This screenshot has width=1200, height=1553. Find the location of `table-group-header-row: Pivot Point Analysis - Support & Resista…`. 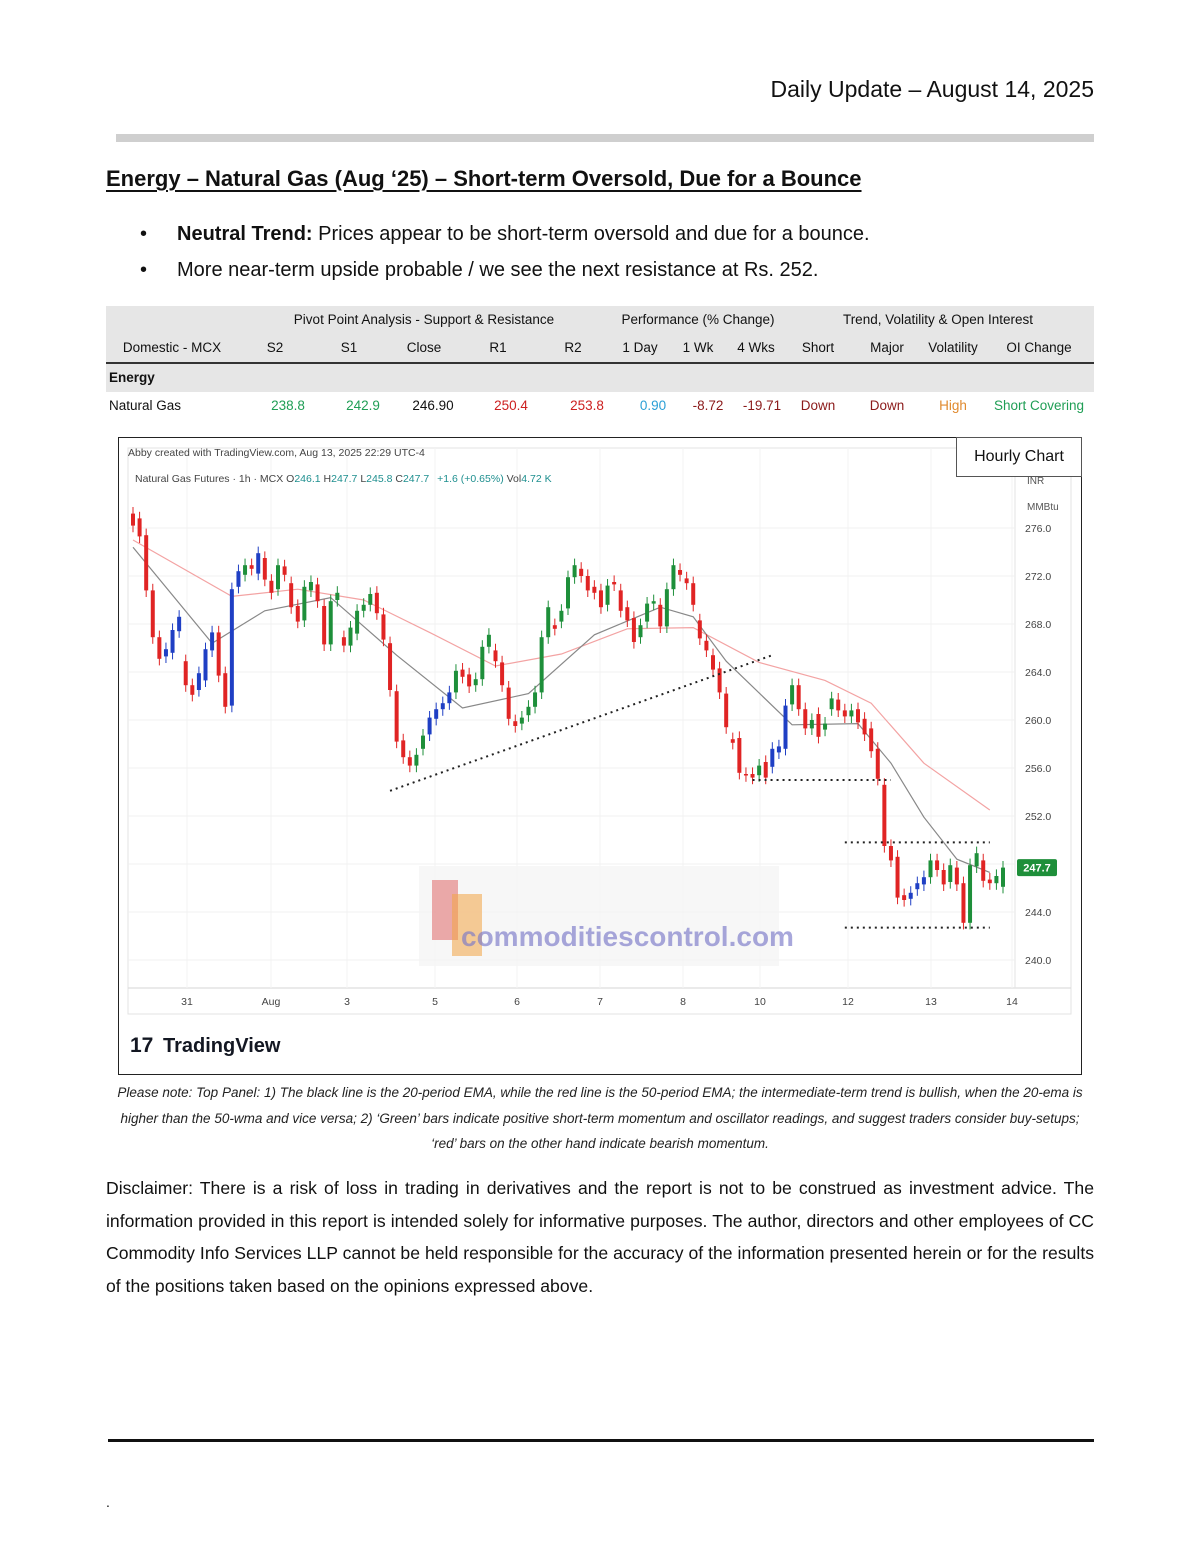

table-group-header-row: Pivot Point Analysis - Support & Resista… is located at coordinates (600, 320).